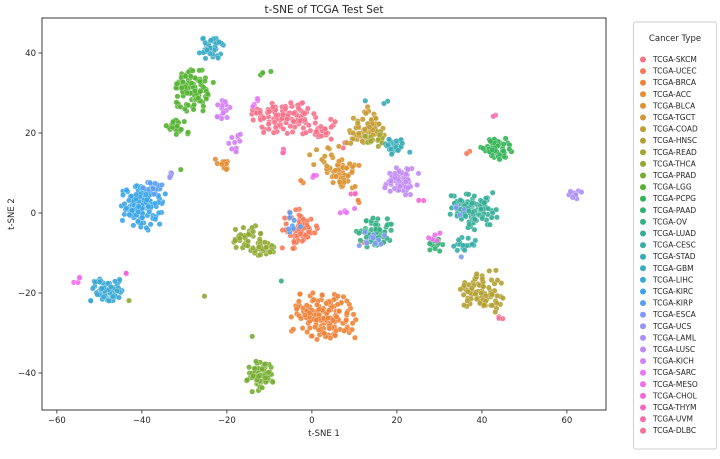 The width and height of the screenshot is (720, 459). Describe the element at coordinates (30, 54) in the screenshot. I see `y-tick-label: 40` at that location.